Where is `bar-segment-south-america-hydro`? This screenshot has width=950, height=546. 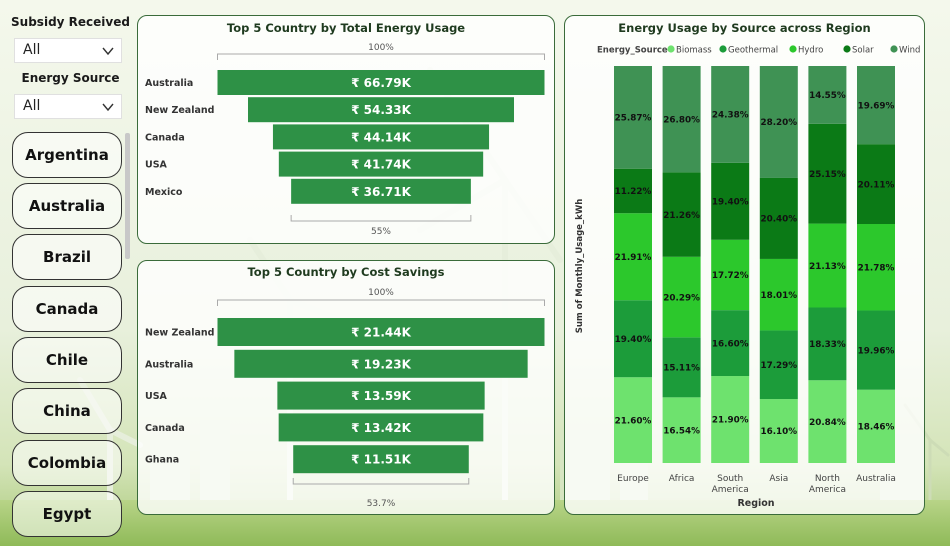 bar-segment-south-america-hydro is located at coordinates (730, 275).